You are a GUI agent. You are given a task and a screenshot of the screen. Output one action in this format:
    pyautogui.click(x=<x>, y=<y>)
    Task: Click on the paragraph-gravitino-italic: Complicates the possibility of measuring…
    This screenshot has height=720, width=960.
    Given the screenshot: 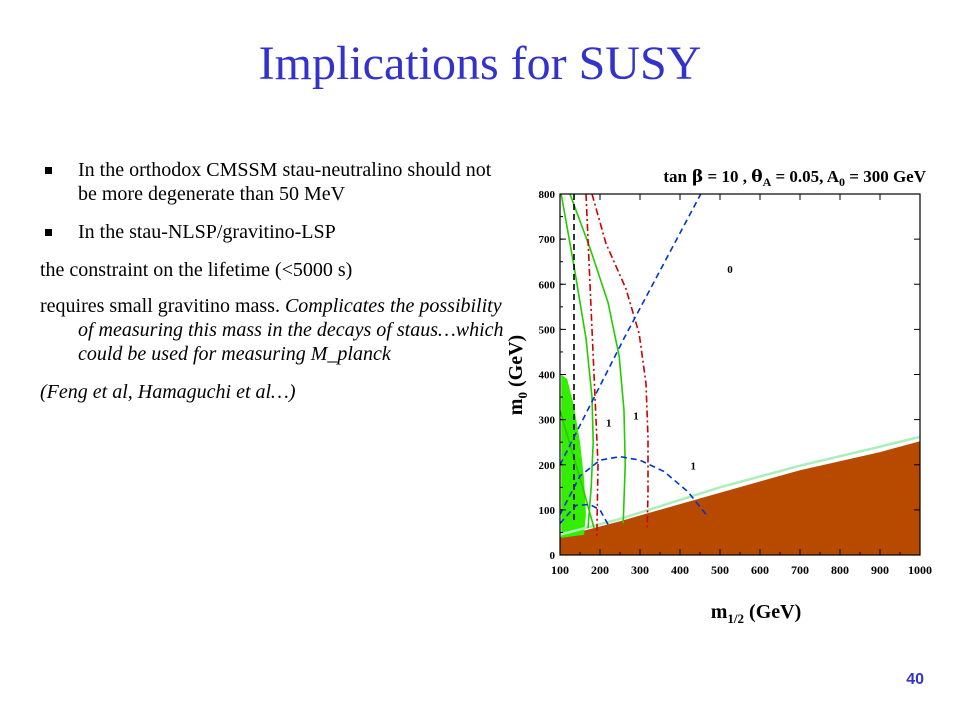 What is the action you would take?
    pyautogui.click(x=291, y=330)
    